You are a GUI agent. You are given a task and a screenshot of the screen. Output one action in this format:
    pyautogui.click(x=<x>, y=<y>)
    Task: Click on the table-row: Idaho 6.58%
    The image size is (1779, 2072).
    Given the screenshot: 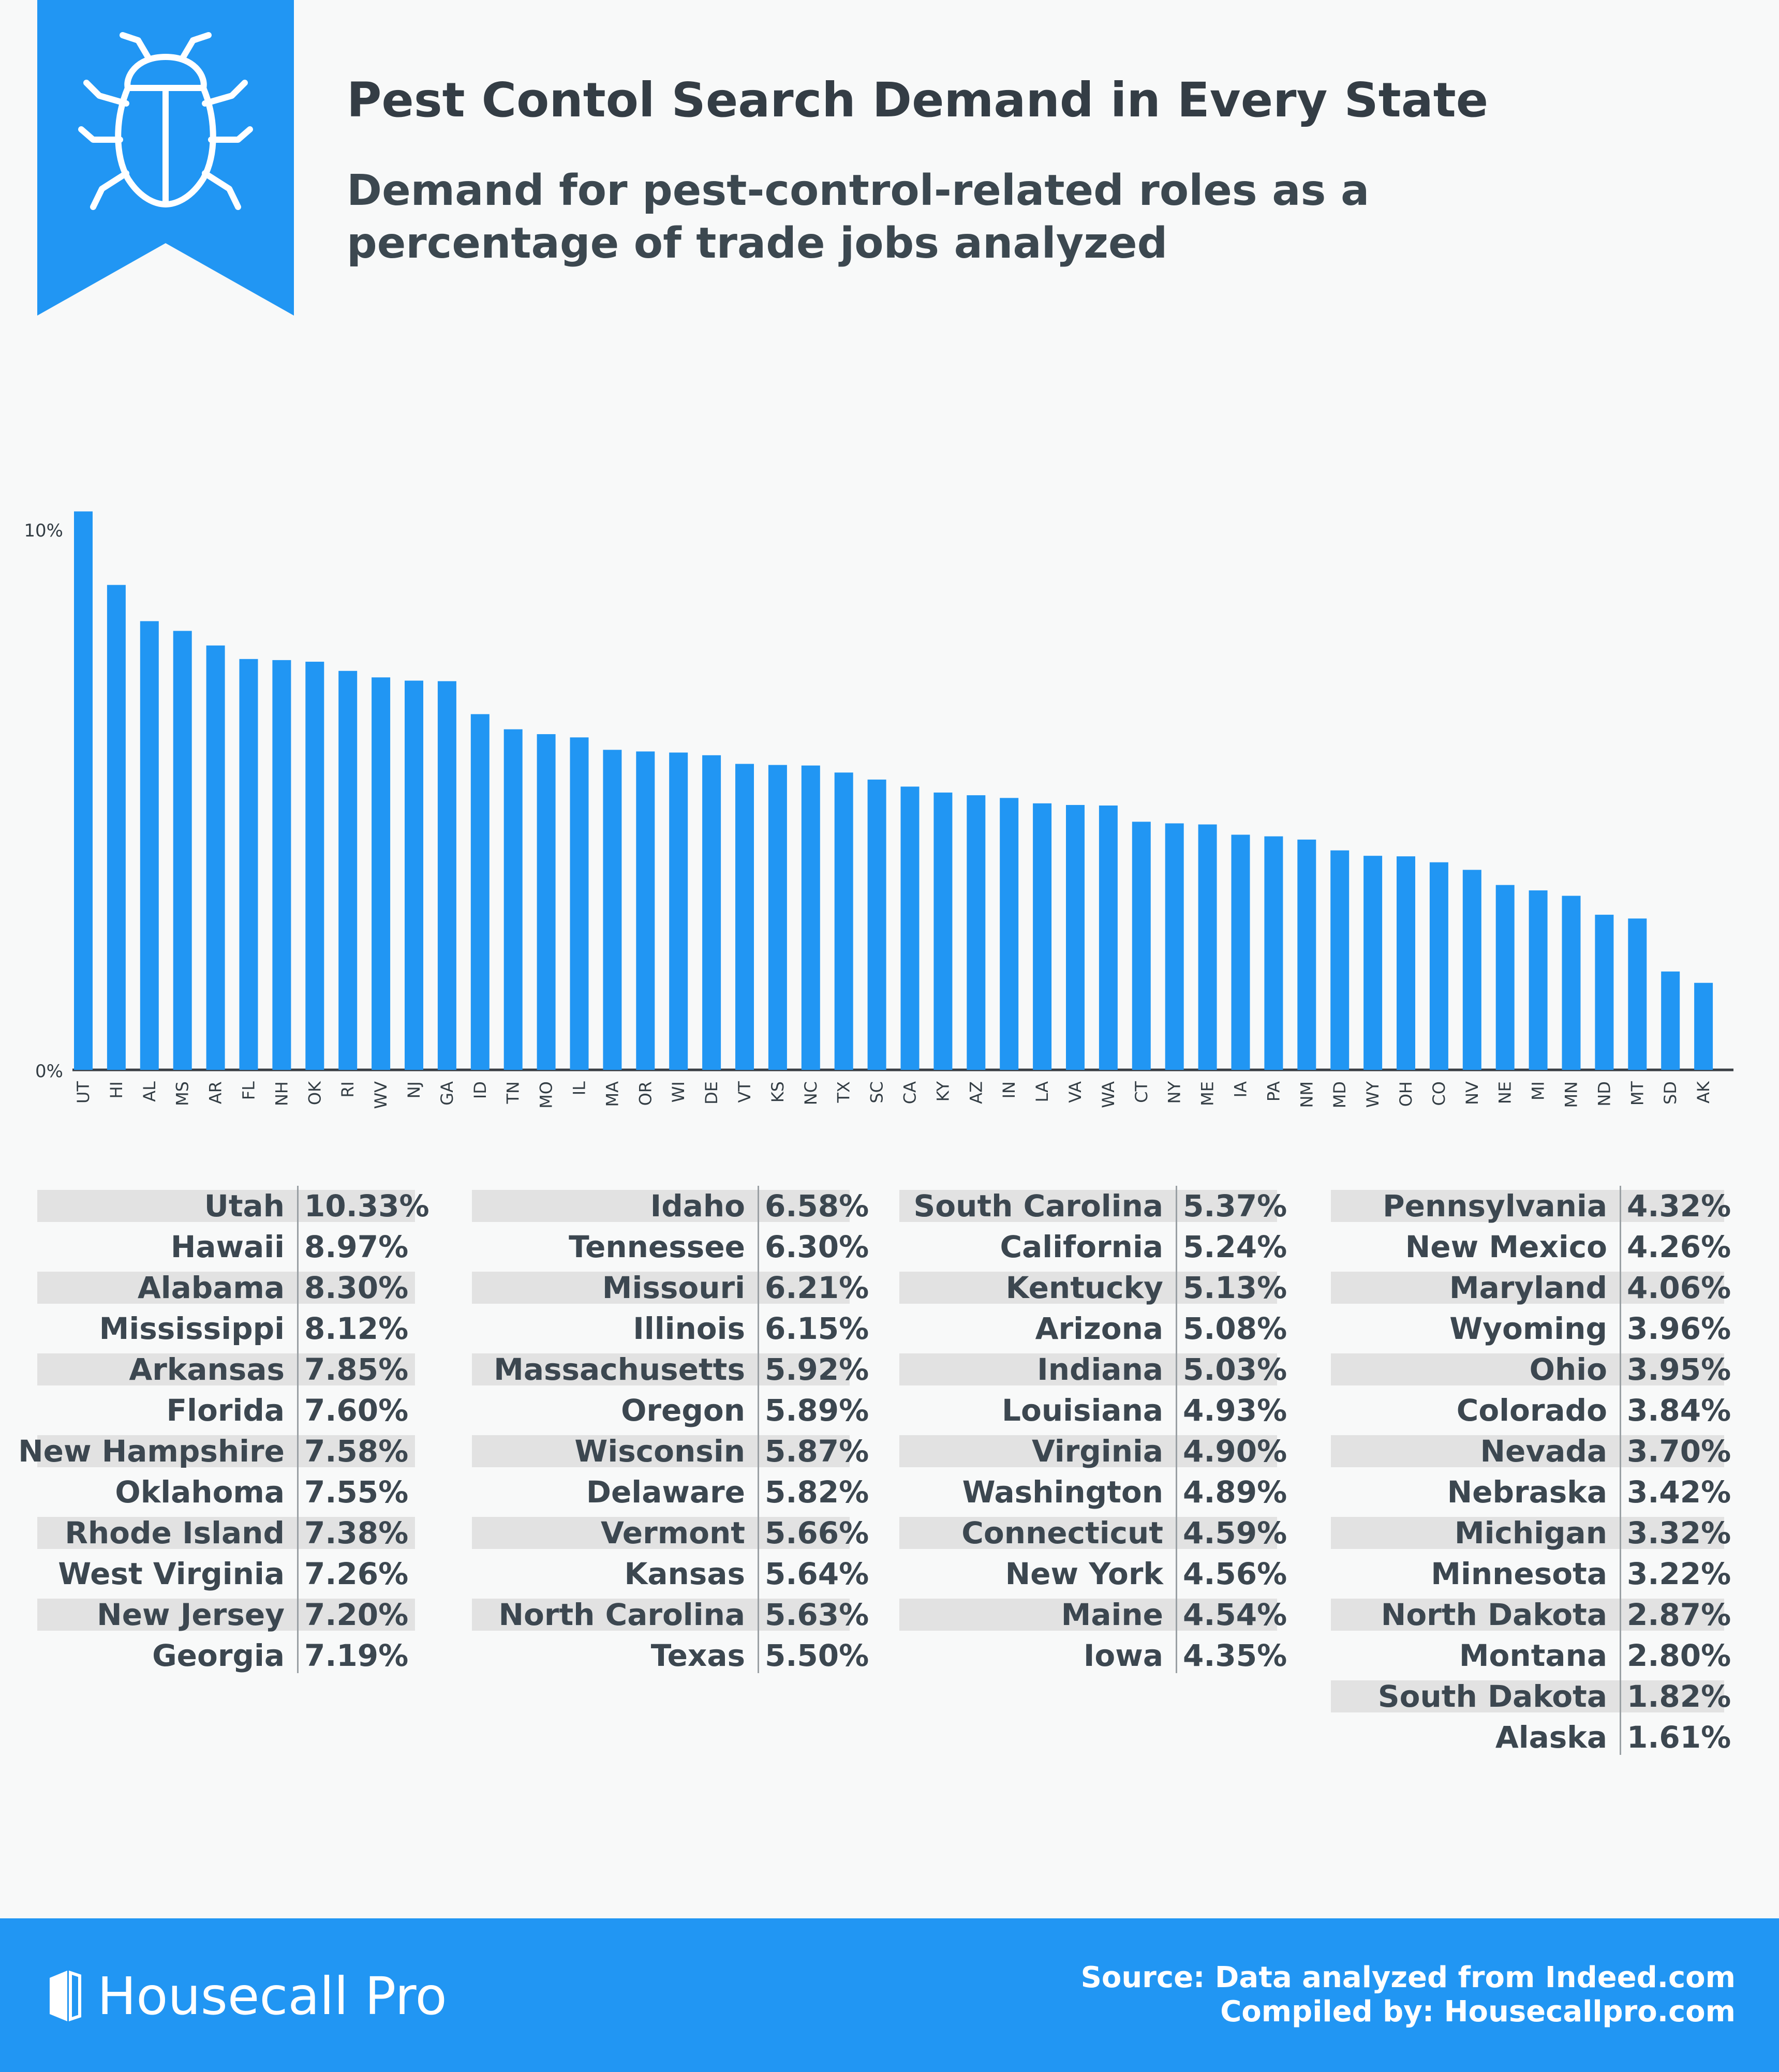 What is the action you would take?
    pyautogui.click(x=671, y=1206)
    